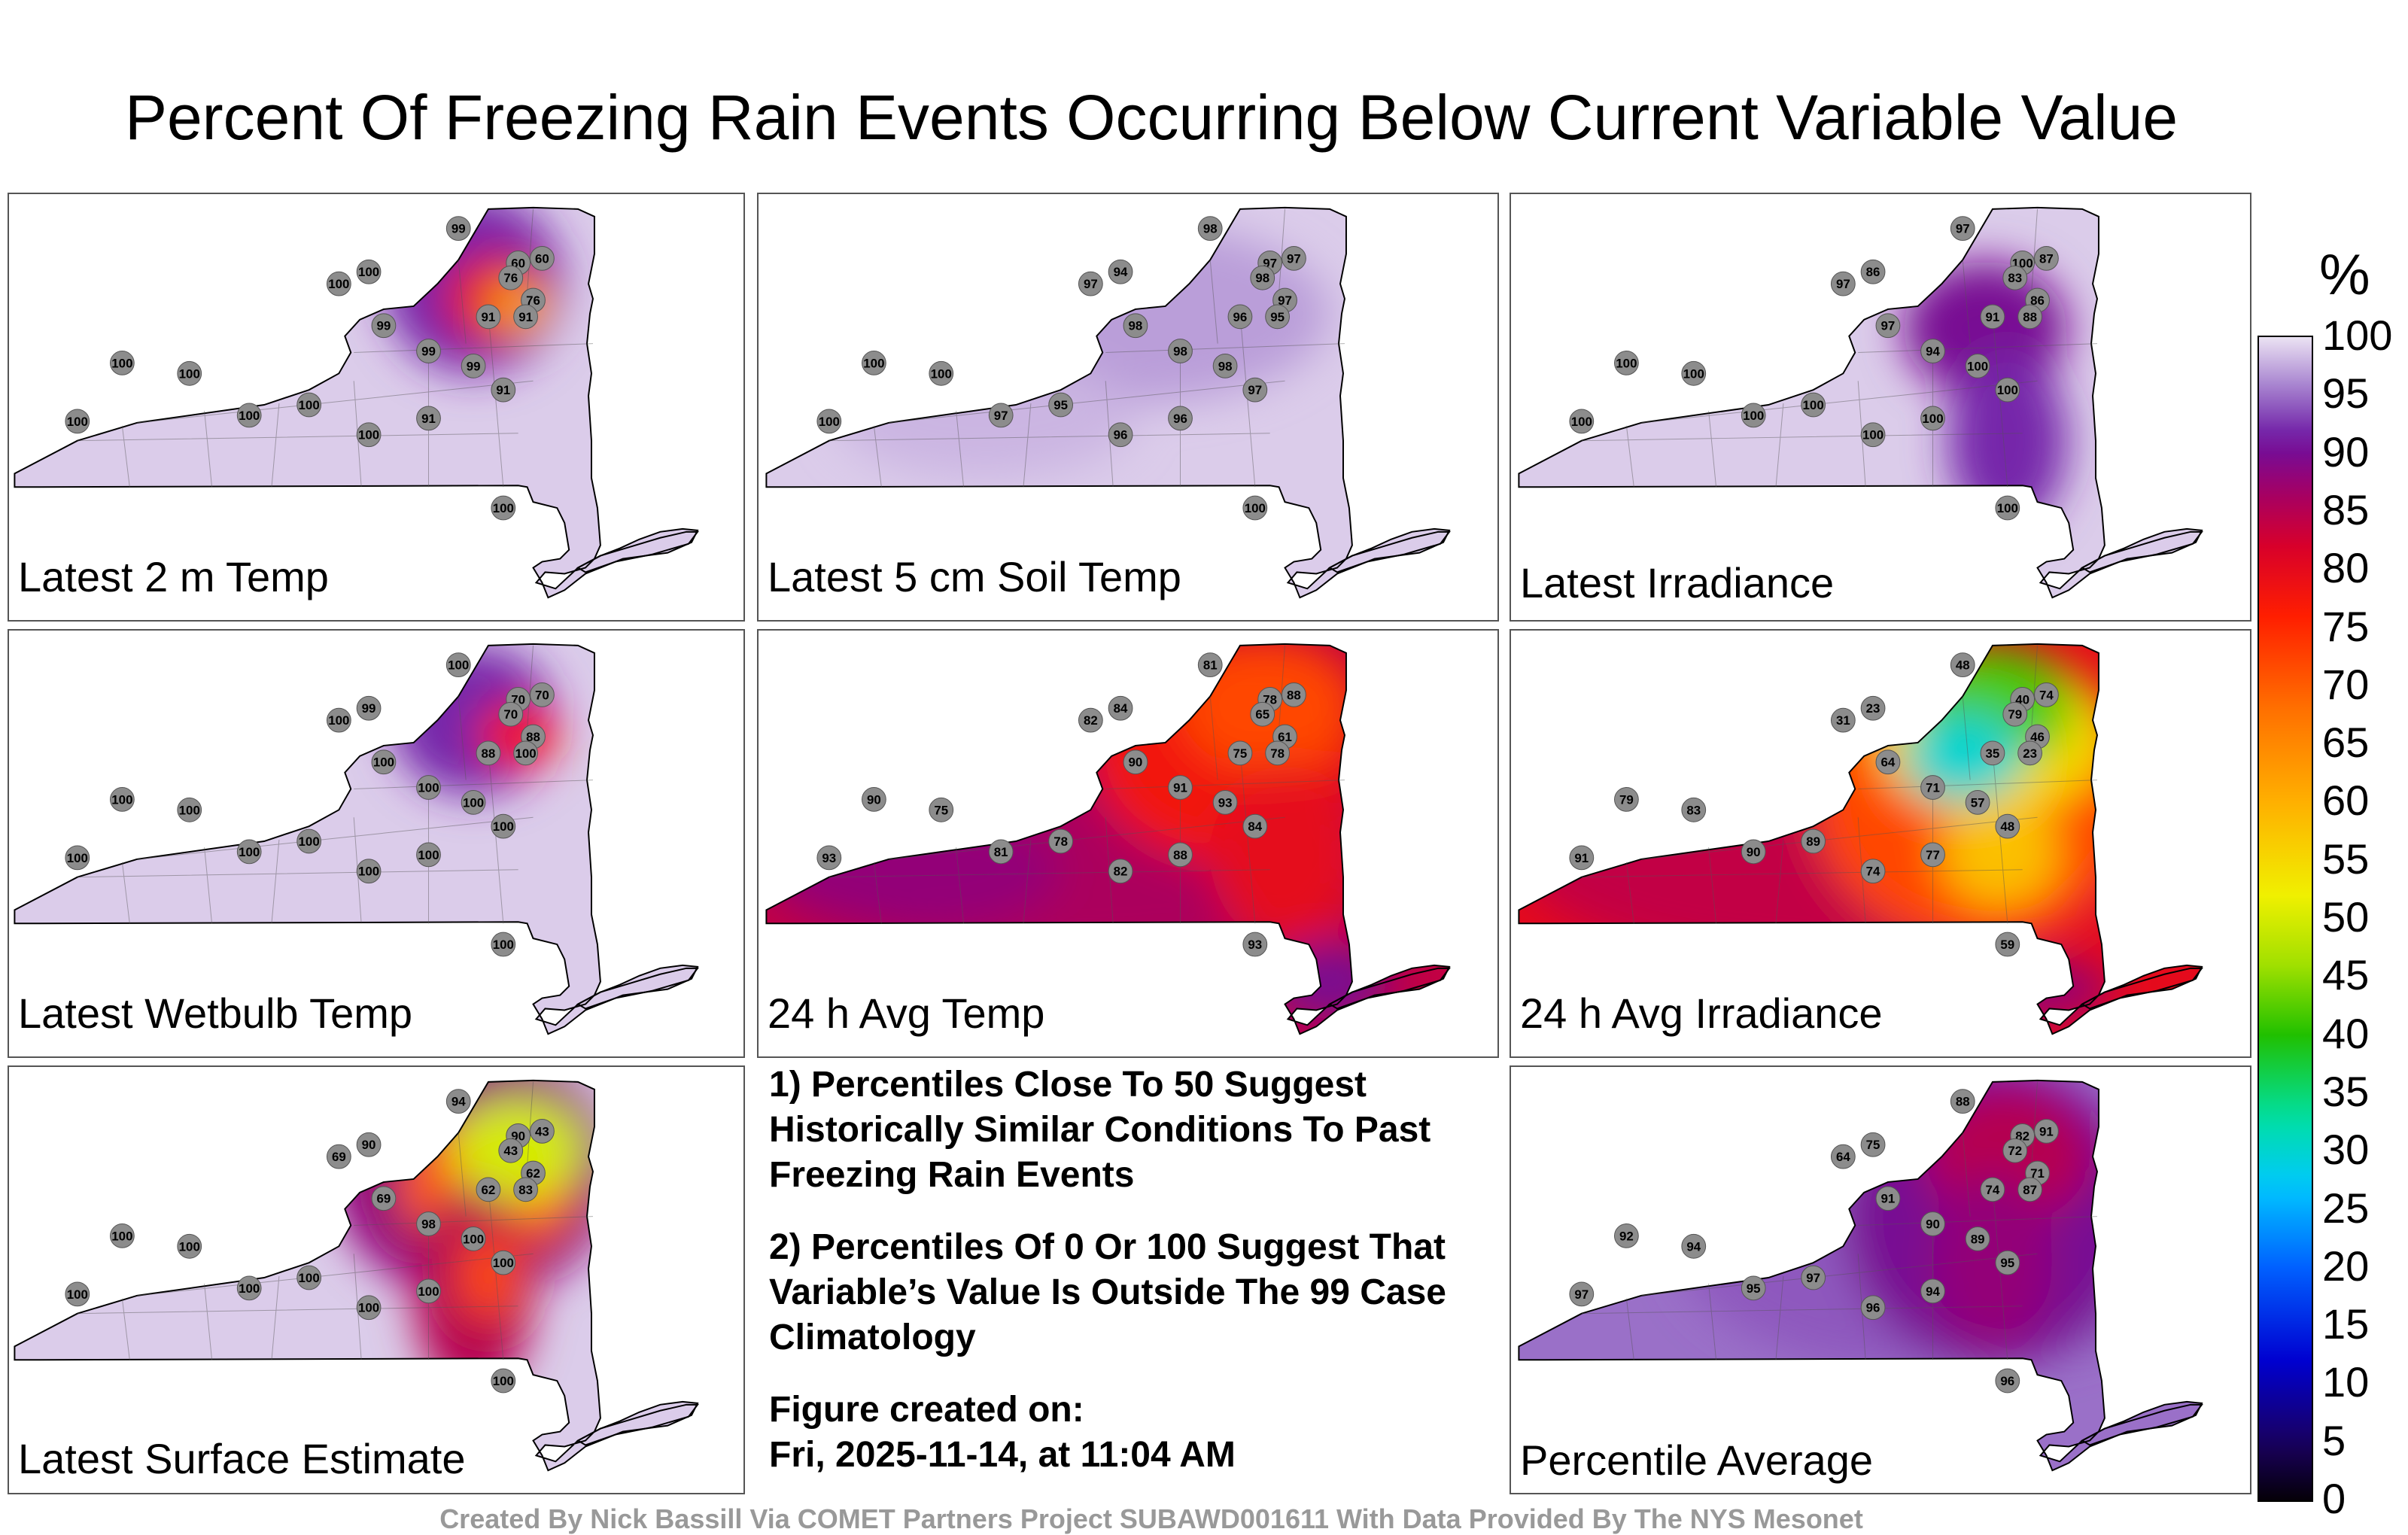 The width and height of the screenshot is (2408, 1535). I want to click on field-blob, so click(1992, 1261).